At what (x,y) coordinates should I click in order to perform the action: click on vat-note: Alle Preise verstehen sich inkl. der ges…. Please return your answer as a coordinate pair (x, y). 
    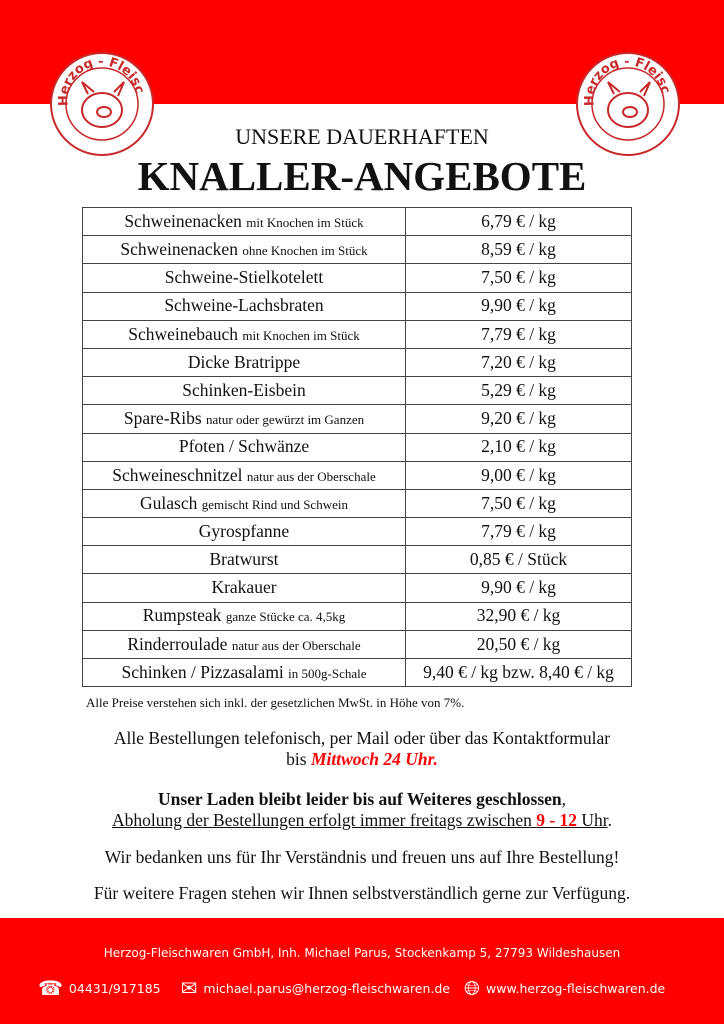
    Looking at the image, I should click on (275, 702).